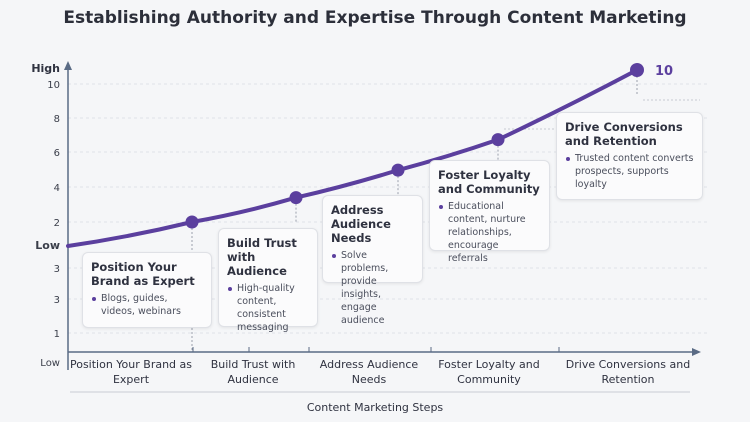  I want to click on y-axis-high-label: High, so click(45, 68).